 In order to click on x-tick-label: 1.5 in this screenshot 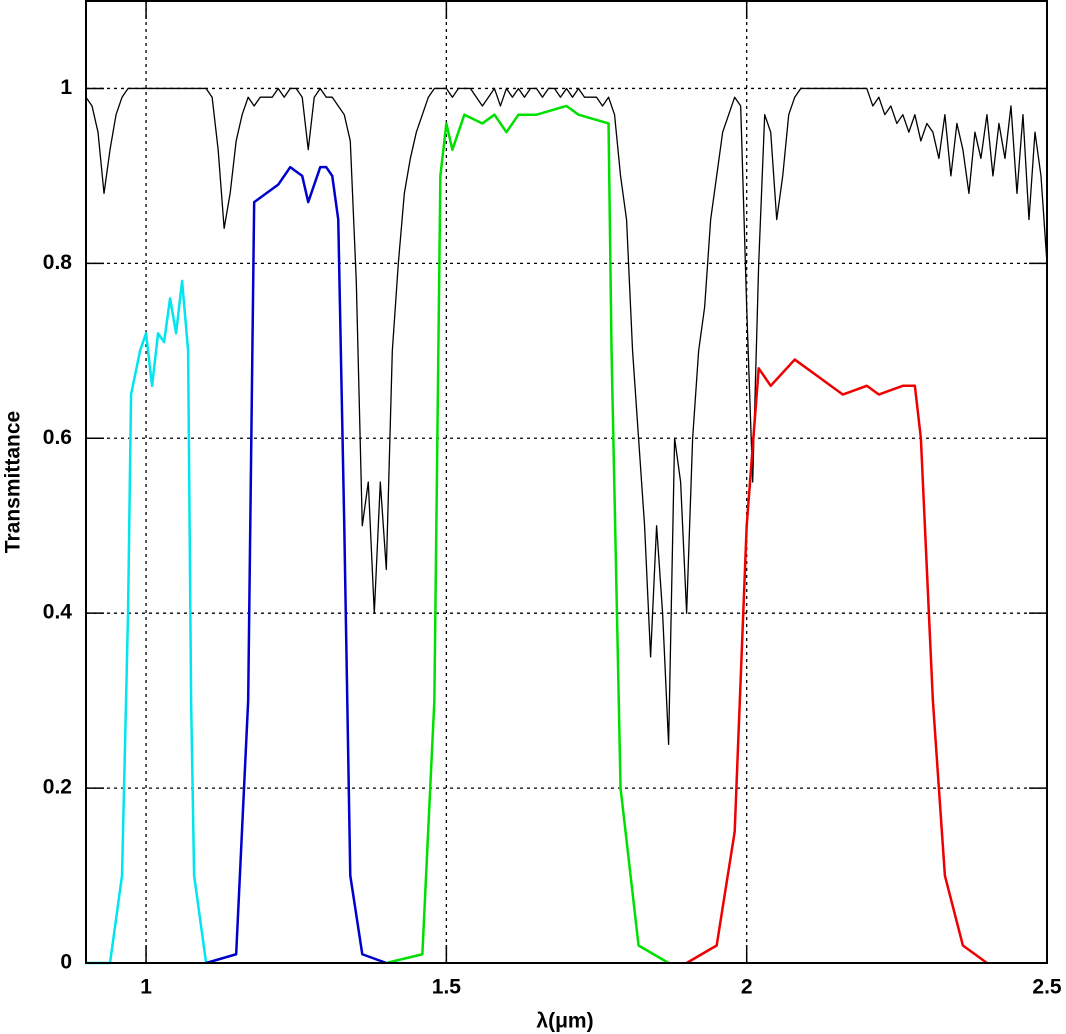, I will do `click(447, 987)`.